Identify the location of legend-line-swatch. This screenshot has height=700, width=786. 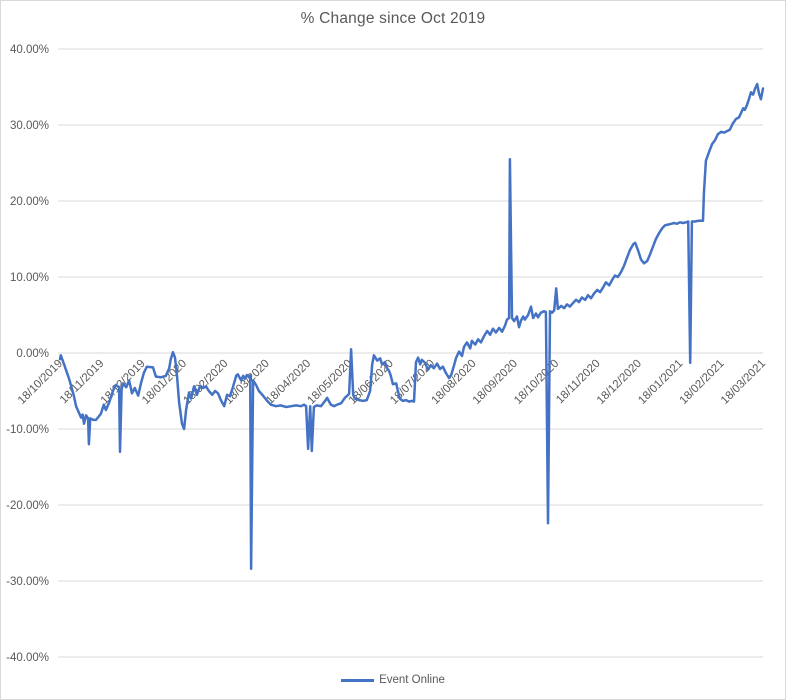
(358, 680).